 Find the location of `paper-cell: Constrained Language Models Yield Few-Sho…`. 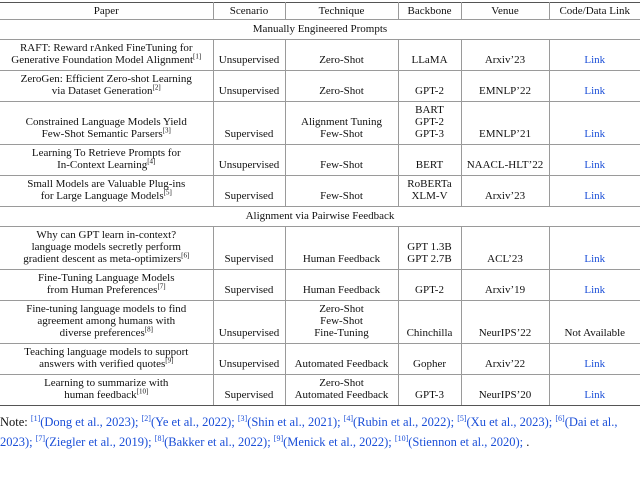

paper-cell: Constrained Language Models Yield Few-Sho… is located at coordinates (107, 123).